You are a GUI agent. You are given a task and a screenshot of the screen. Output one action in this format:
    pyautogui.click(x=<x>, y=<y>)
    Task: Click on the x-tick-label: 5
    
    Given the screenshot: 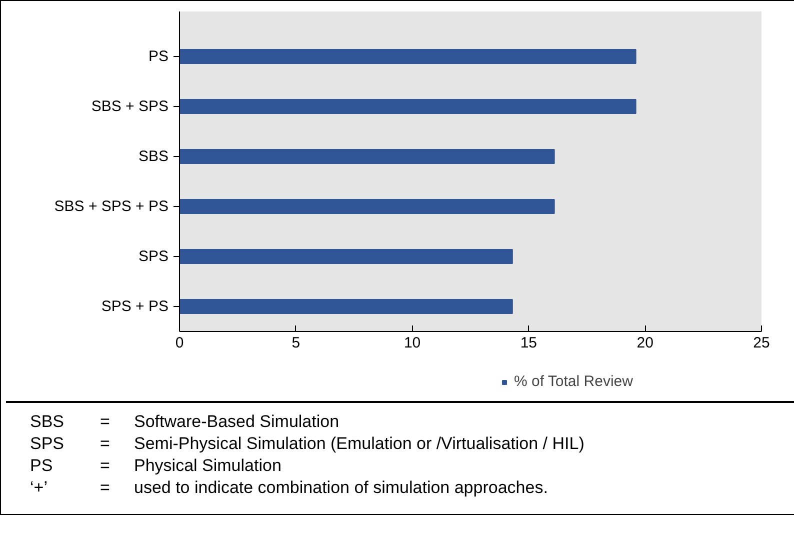 What is the action you would take?
    pyautogui.click(x=296, y=343)
    